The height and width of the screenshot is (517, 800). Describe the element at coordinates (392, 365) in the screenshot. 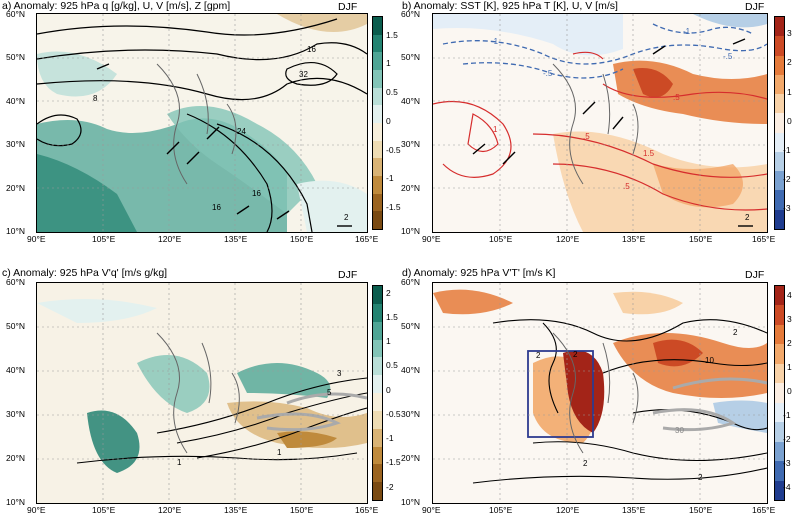

I see `colorbar-tick: 0.5` at that location.